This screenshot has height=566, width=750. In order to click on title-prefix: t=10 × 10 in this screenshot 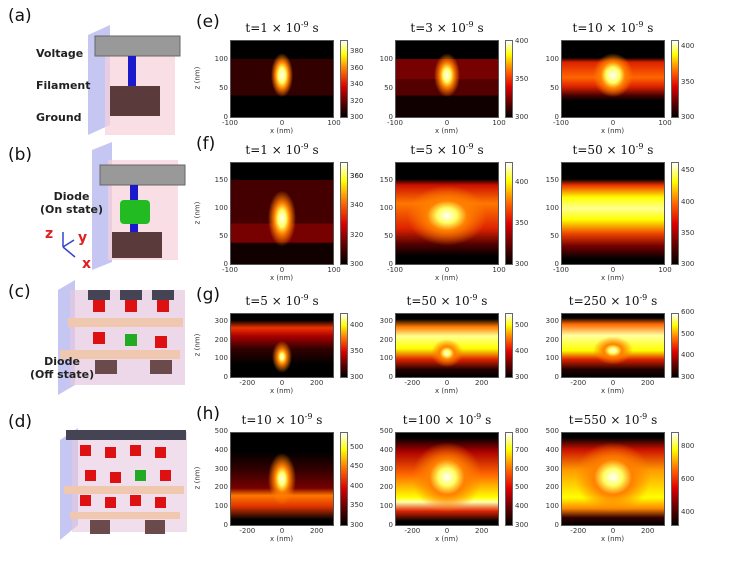, I will do `click(604, 28)`.